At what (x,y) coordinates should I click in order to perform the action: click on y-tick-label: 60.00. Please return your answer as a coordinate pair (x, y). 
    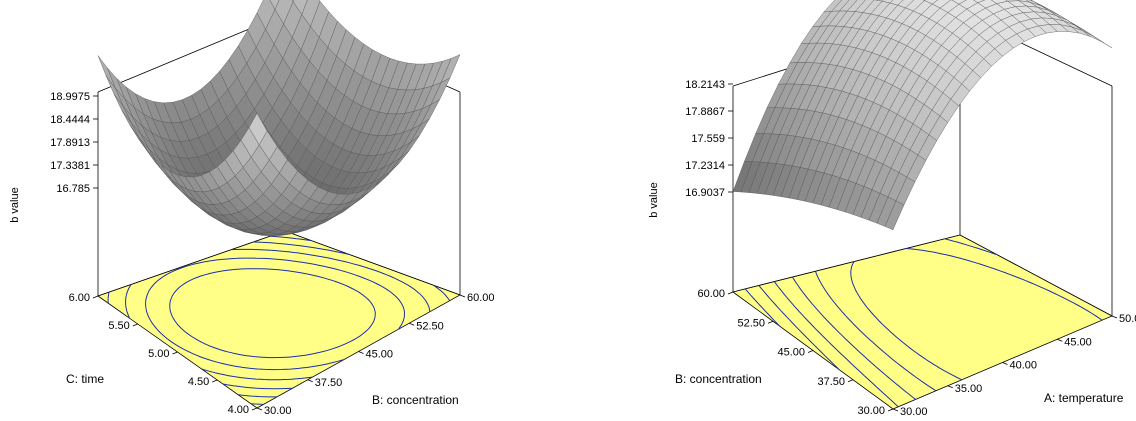
    Looking at the image, I should click on (481, 298).